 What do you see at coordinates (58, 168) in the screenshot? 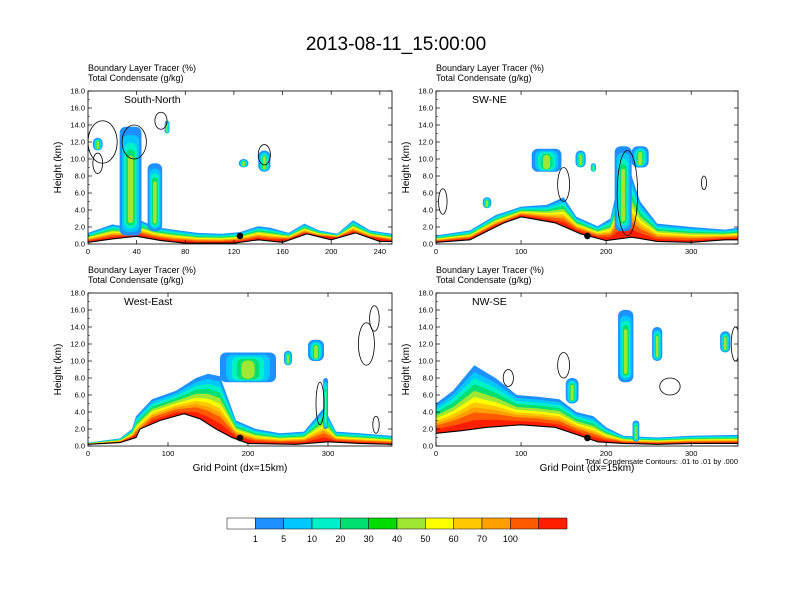
I see `y-axis-label: Height (km)` at bounding box center [58, 168].